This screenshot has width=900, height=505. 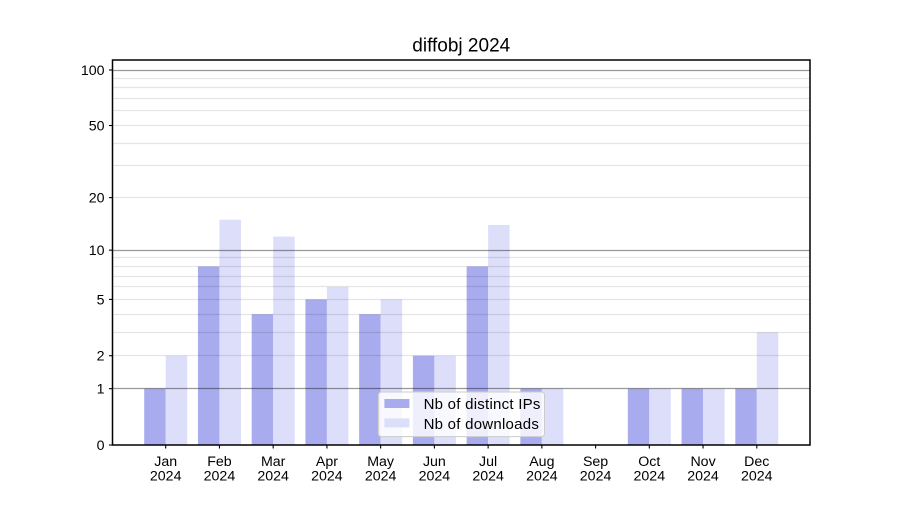 What do you see at coordinates (101, 357) in the screenshot?
I see `svg-text: 2` at bounding box center [101, 357].